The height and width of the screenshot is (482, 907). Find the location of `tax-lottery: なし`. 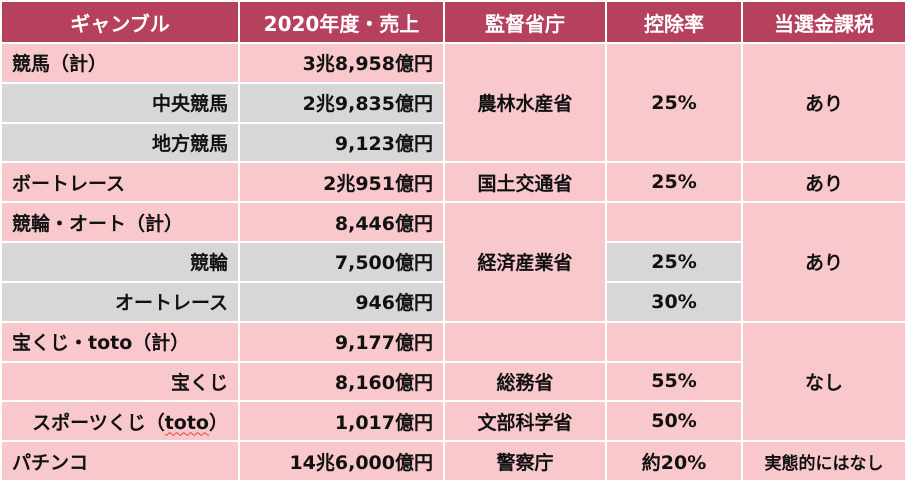

tax-lottery: なし is located at coordinates (824, 381).